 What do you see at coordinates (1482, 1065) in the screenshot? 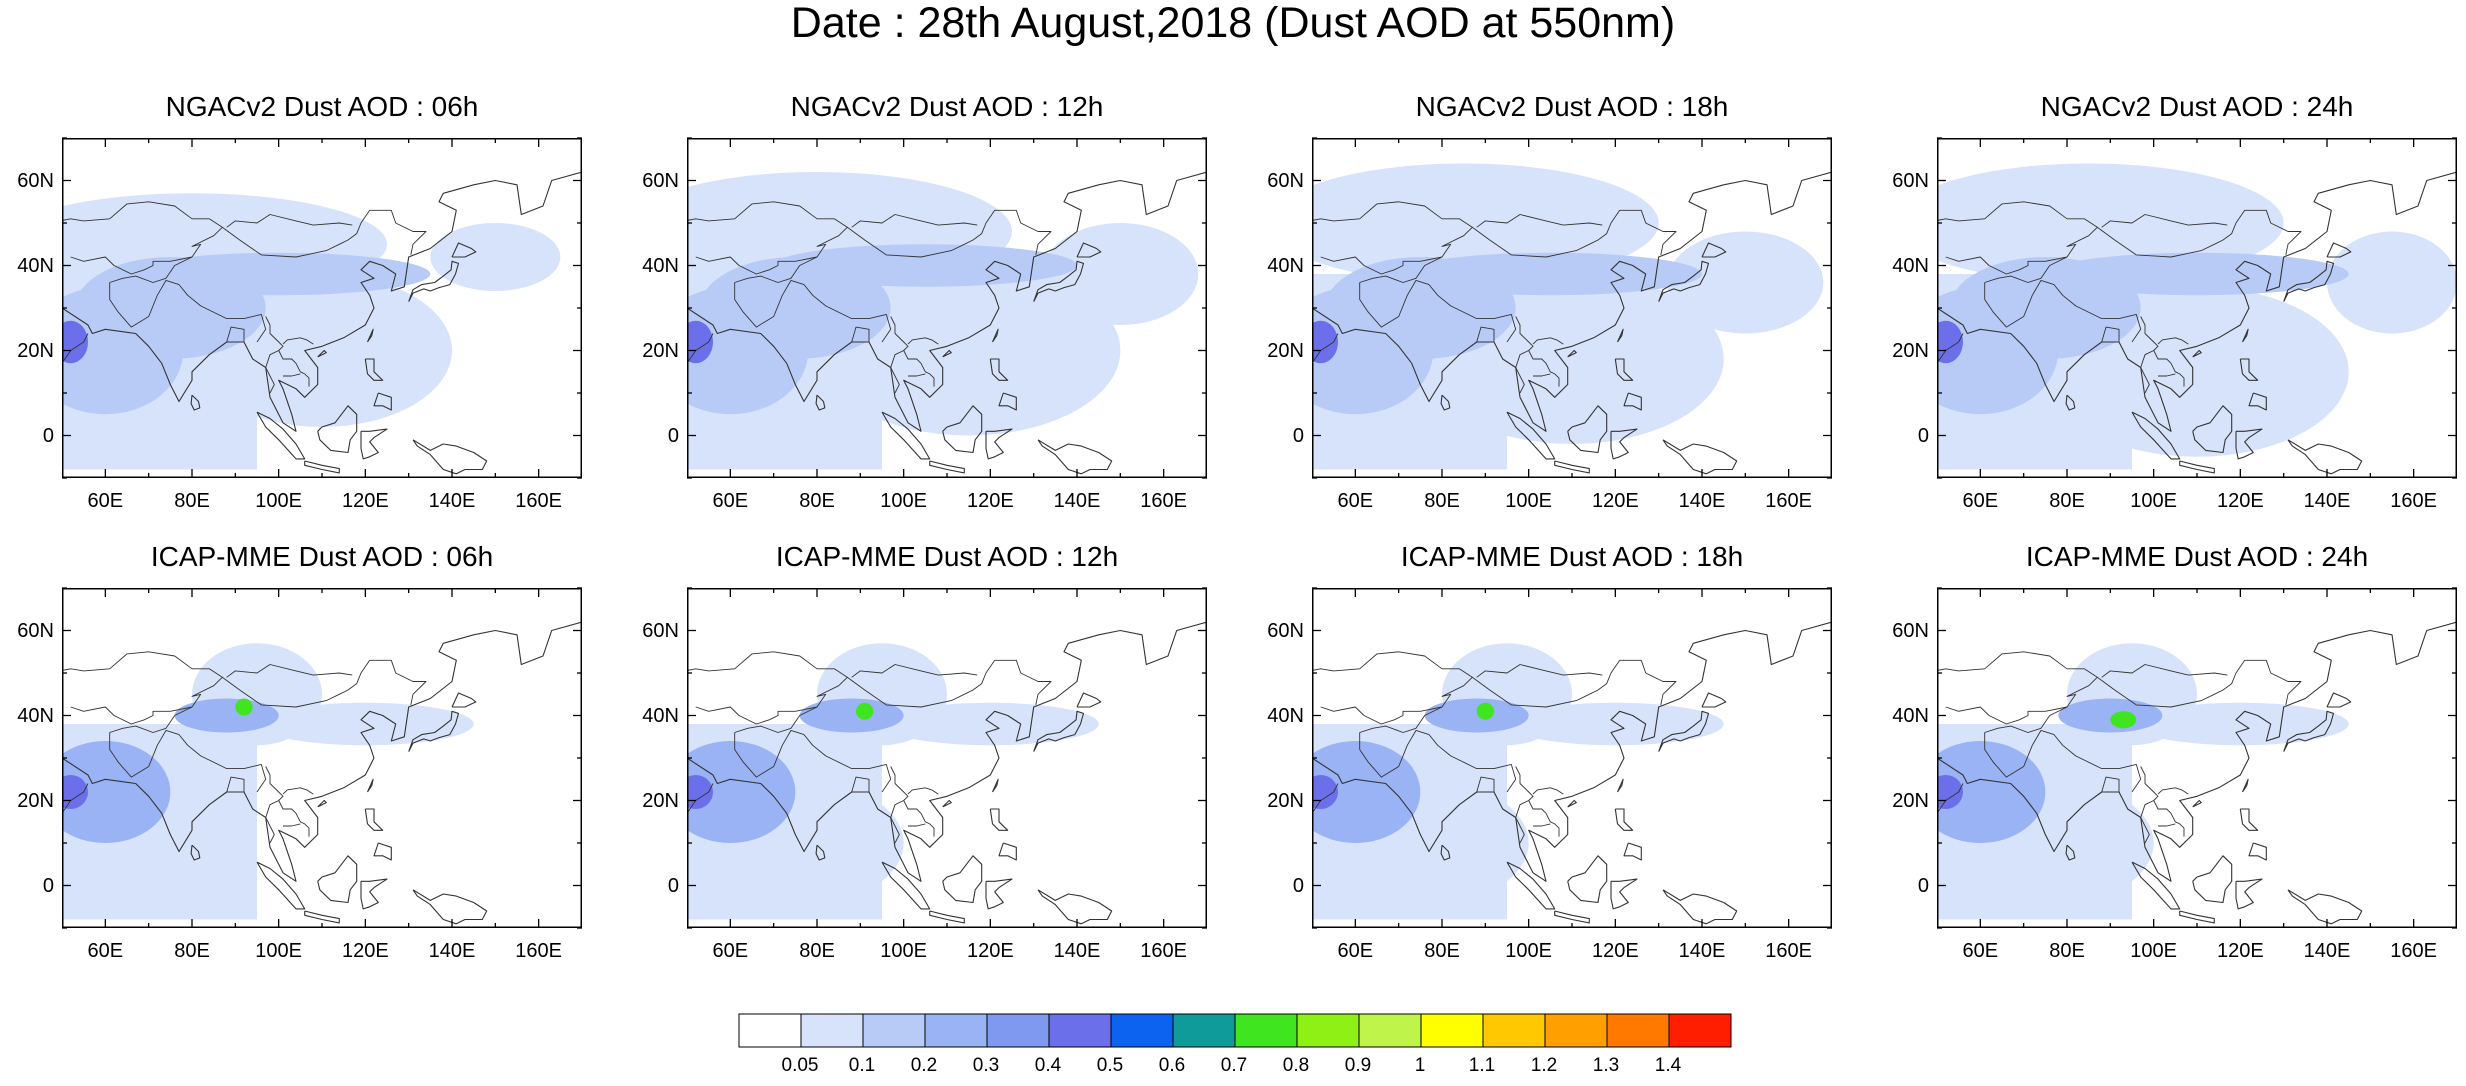
I see `colorbar-label: 1.1` at bounding box center [1482, 1065].